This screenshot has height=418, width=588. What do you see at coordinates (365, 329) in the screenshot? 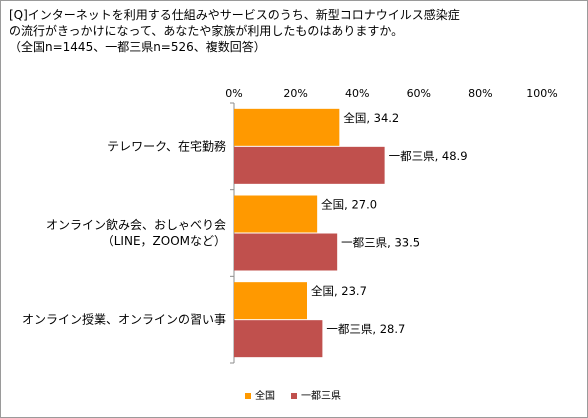
I see `data-label: 一都三県, 28.7` at bounding box center [365, 329].